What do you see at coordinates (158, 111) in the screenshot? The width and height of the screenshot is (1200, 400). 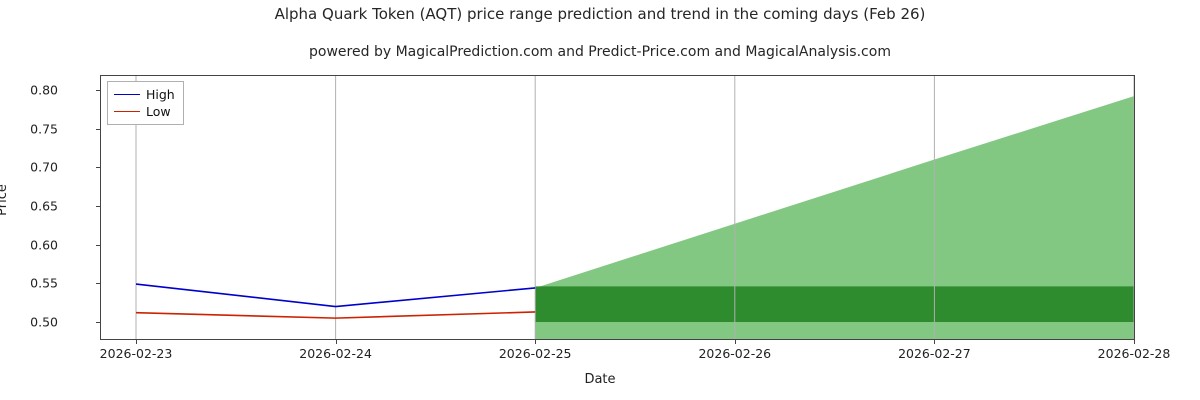 I see `legend-label-low: Low` at bounding box center [158, 111].